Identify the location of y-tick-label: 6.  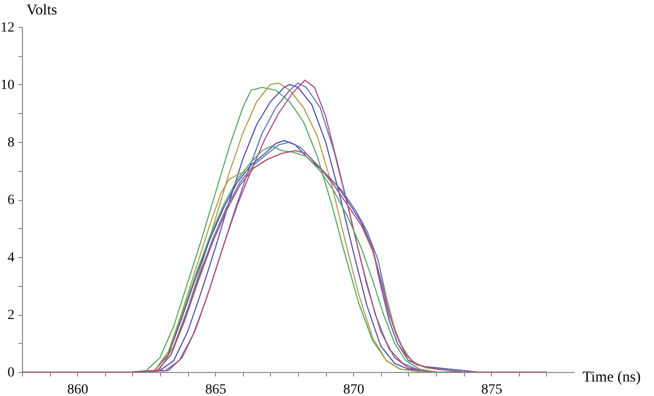
(11, 200).